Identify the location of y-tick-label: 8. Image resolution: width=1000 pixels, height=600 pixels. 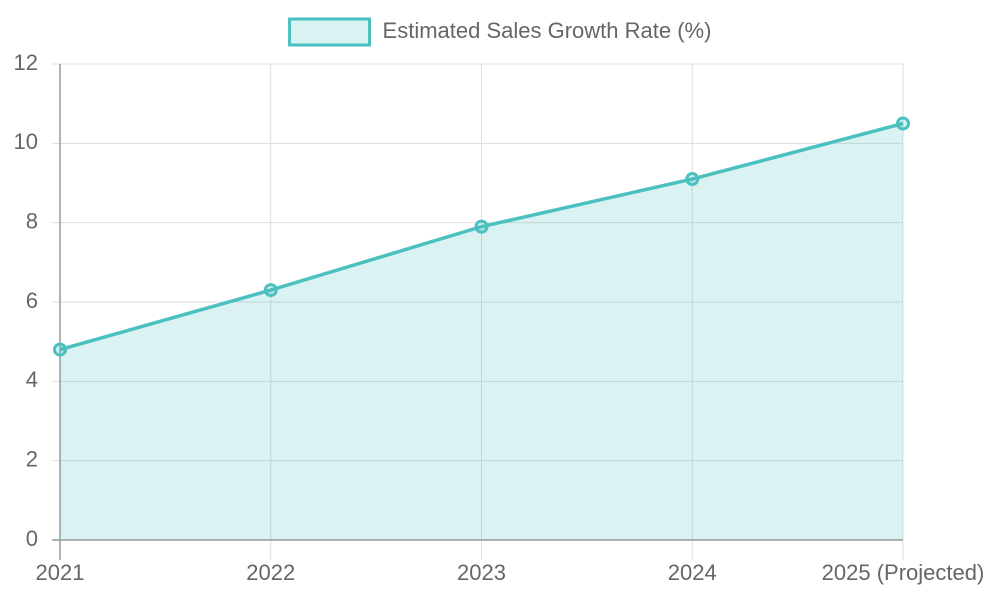
(32, 220).